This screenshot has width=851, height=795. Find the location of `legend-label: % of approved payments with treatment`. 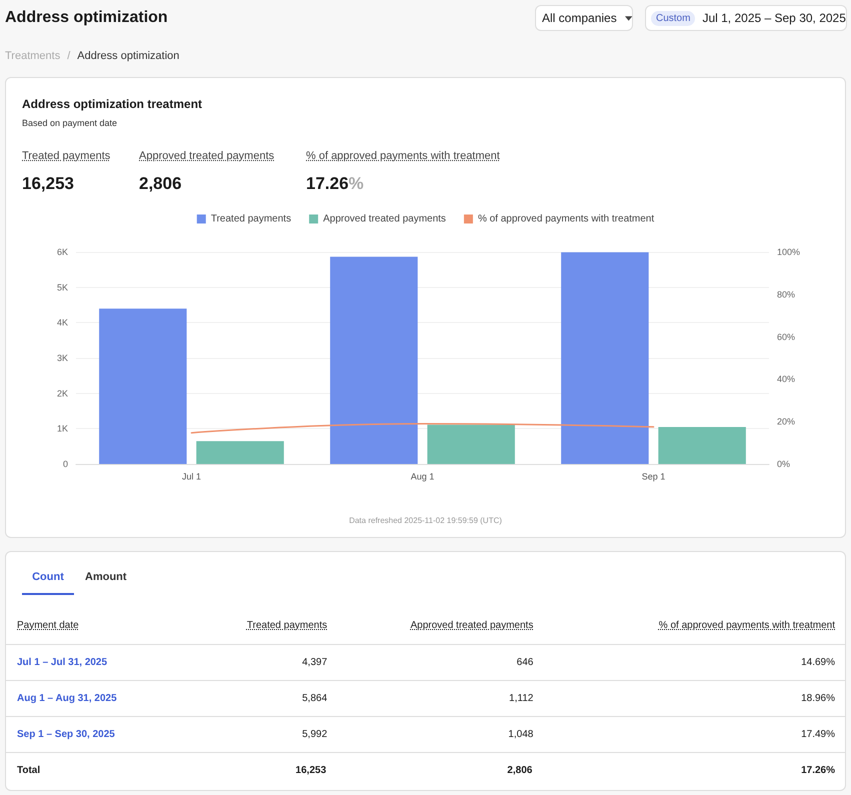

legend-label: % of approved payments with treatment is located at coordinates (566, 219).